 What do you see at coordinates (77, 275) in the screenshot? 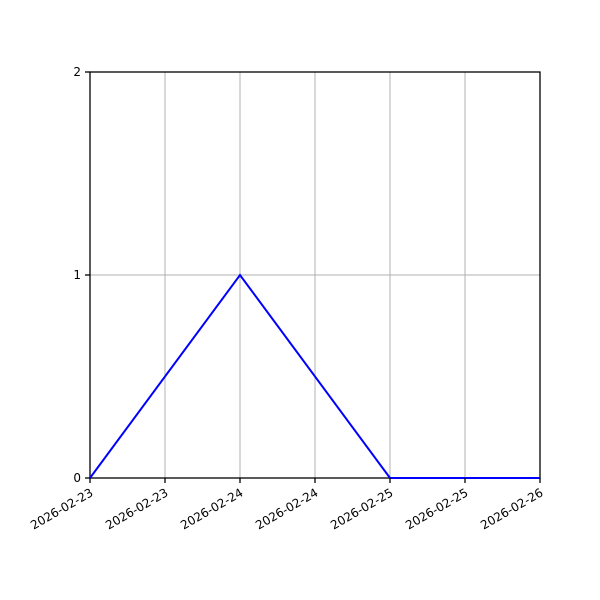
I see `y-tick-label: 1` at bounding box center [77, 275].